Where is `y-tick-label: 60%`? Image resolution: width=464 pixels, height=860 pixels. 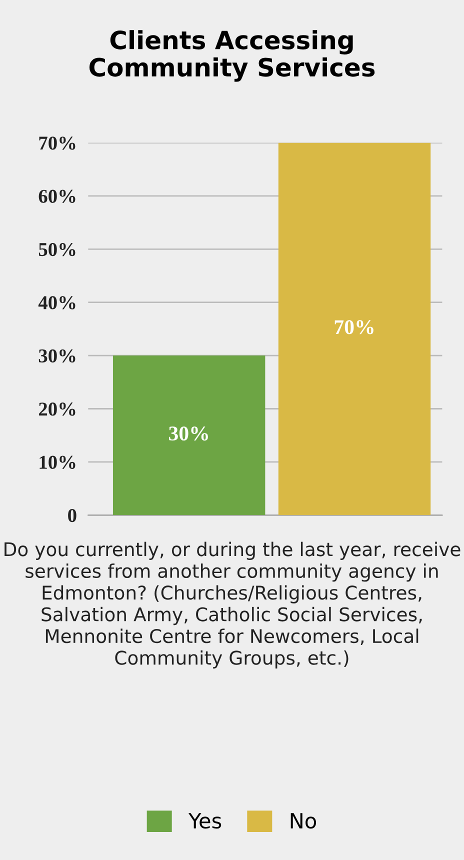
y-tick-label: 60% is located at coordinates (57, 196).